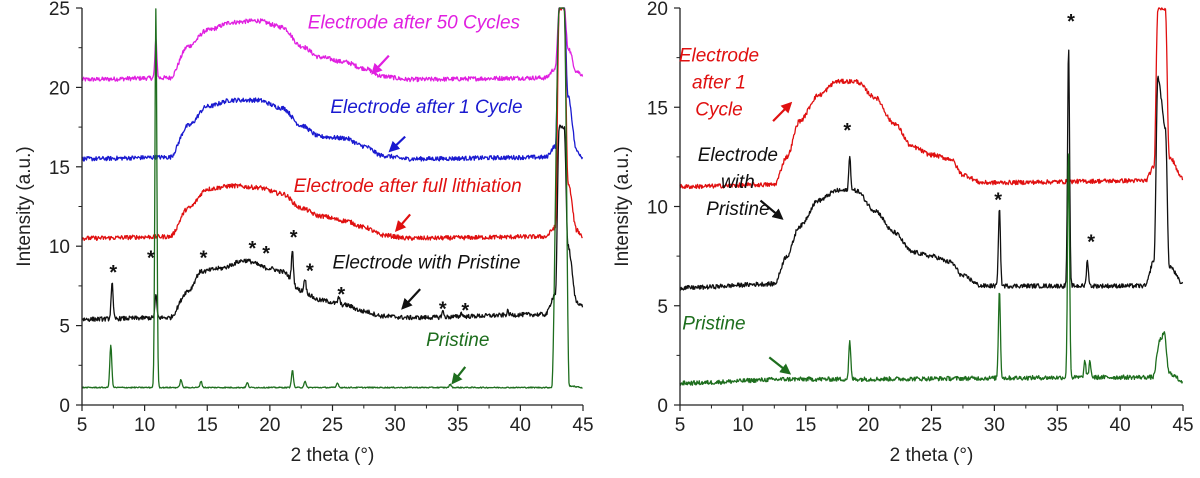  I want to click on annotation-label: Electrode after 50 Cycles, so click(414, 23).